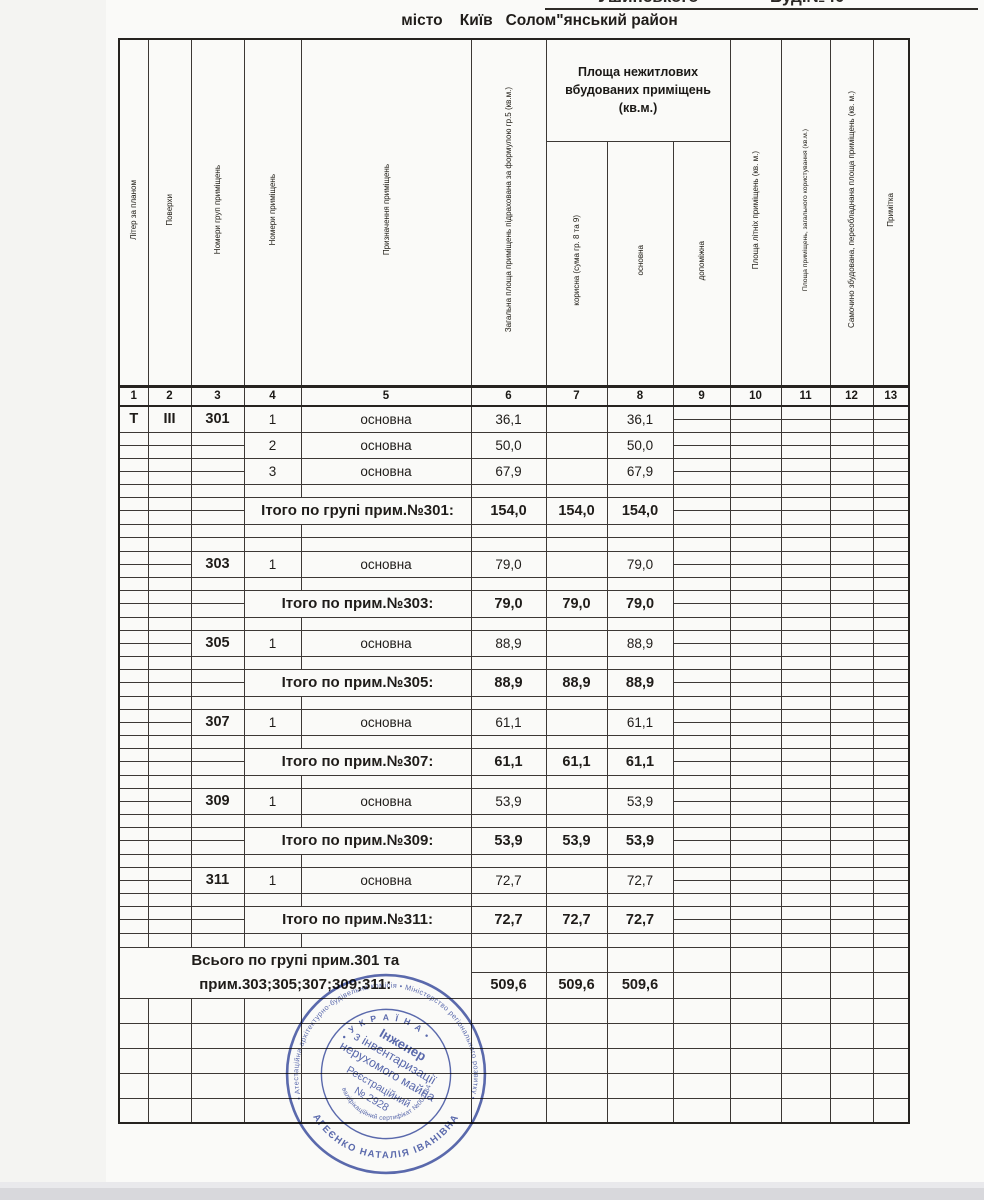  What do you see at coordinates (640, 564) in the screenshot?
I see `table-cell: 79,0` at bounding box center [640, 564].